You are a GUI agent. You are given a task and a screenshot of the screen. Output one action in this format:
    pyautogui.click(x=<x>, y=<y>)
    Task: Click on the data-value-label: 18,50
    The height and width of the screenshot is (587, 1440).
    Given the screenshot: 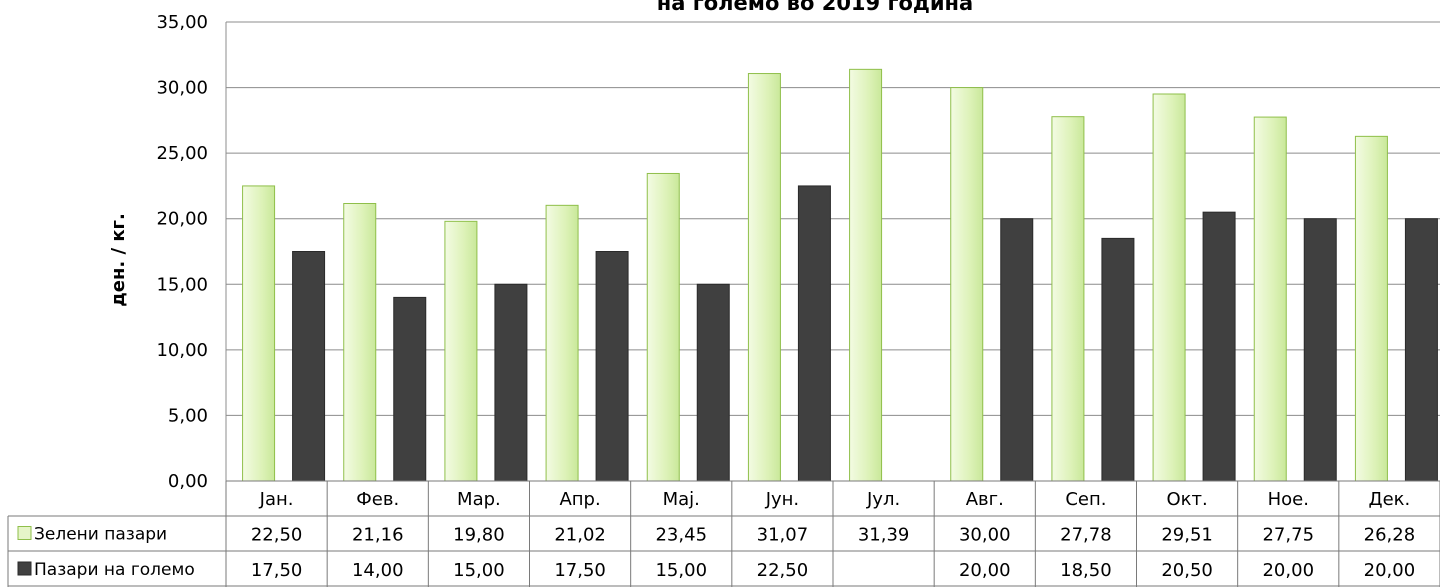 What is the action you would take?
    pyautogui.click(x=1086, y=570)
    